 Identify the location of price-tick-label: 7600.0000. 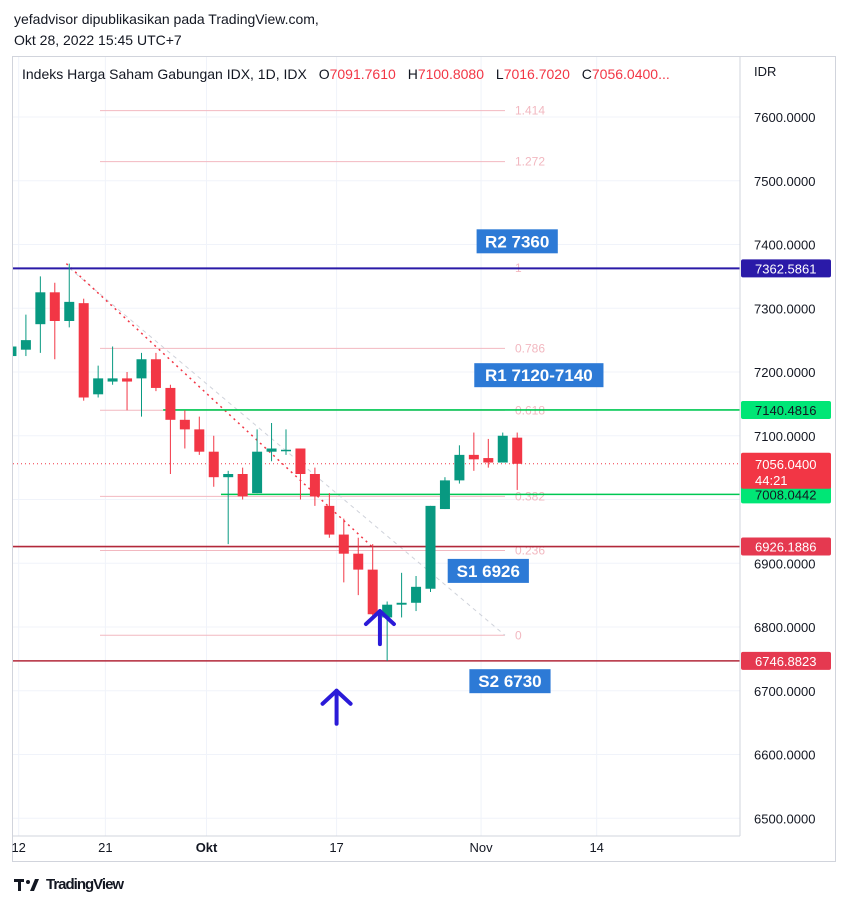
(784, 117).